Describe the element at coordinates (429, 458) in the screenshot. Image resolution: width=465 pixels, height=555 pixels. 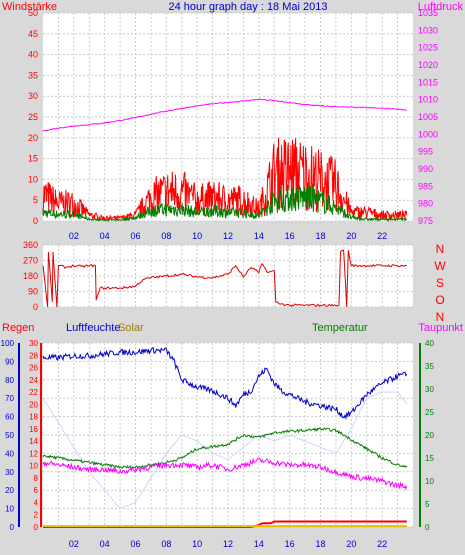
I see `temperature-tick-label: 15` at that location.